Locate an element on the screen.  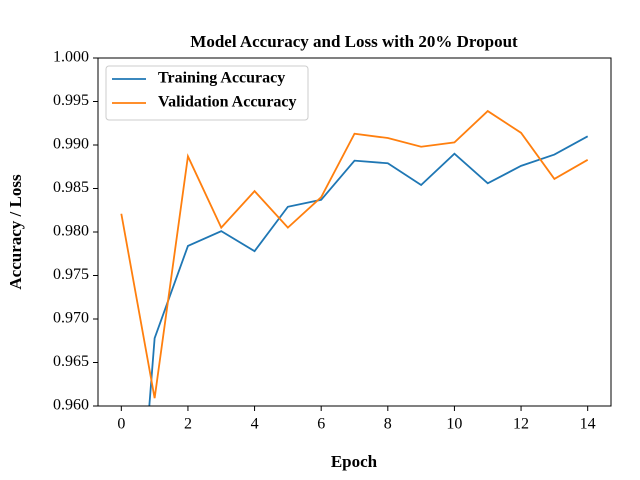
legend-label: Training Accuracy is located at coordinates (221, 78).